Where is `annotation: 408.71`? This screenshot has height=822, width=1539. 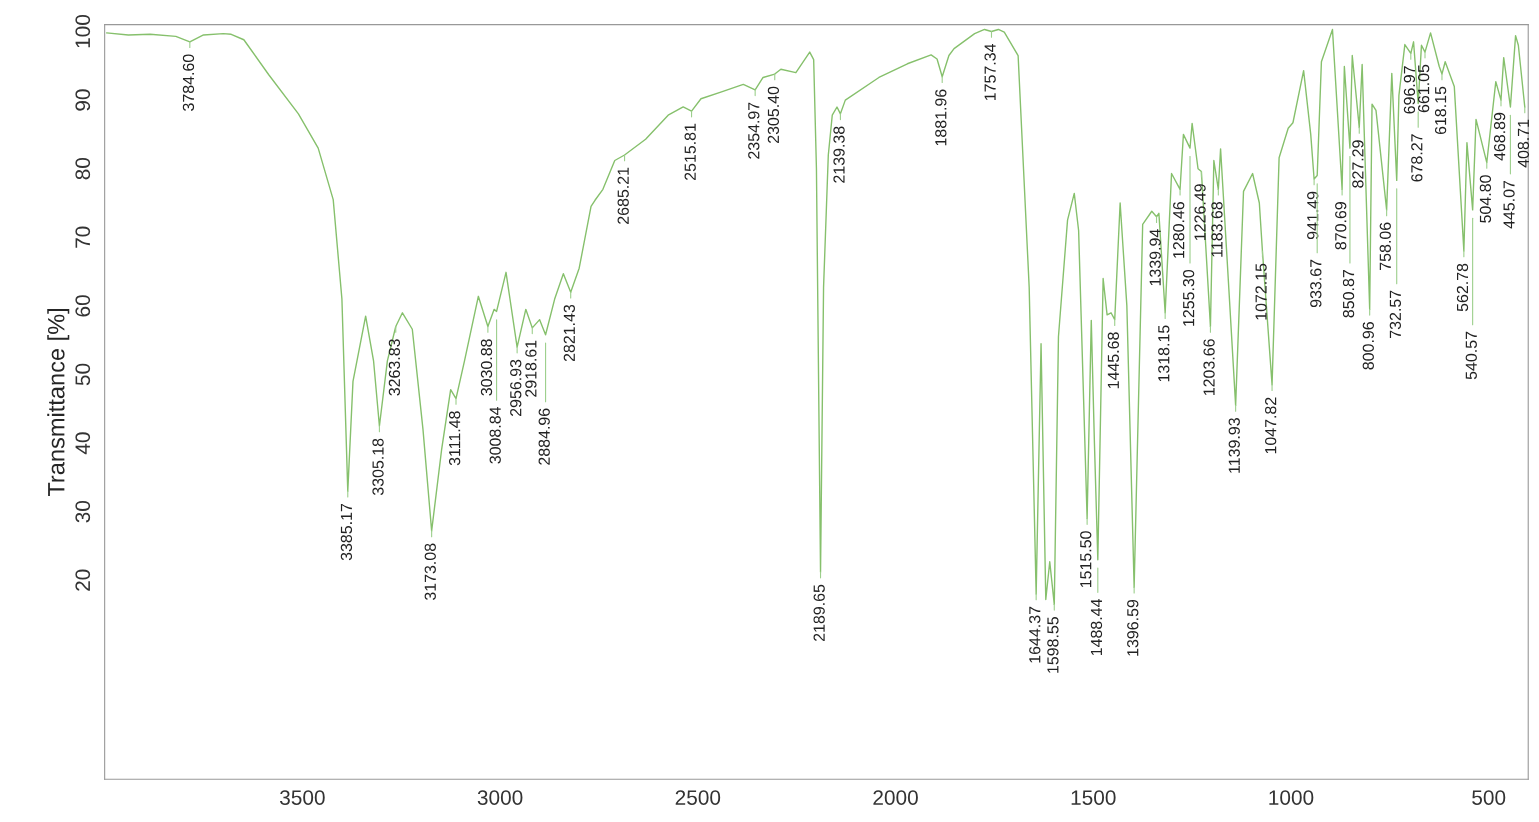
annotation: 408.71 is located at coordinates (1523, 143).